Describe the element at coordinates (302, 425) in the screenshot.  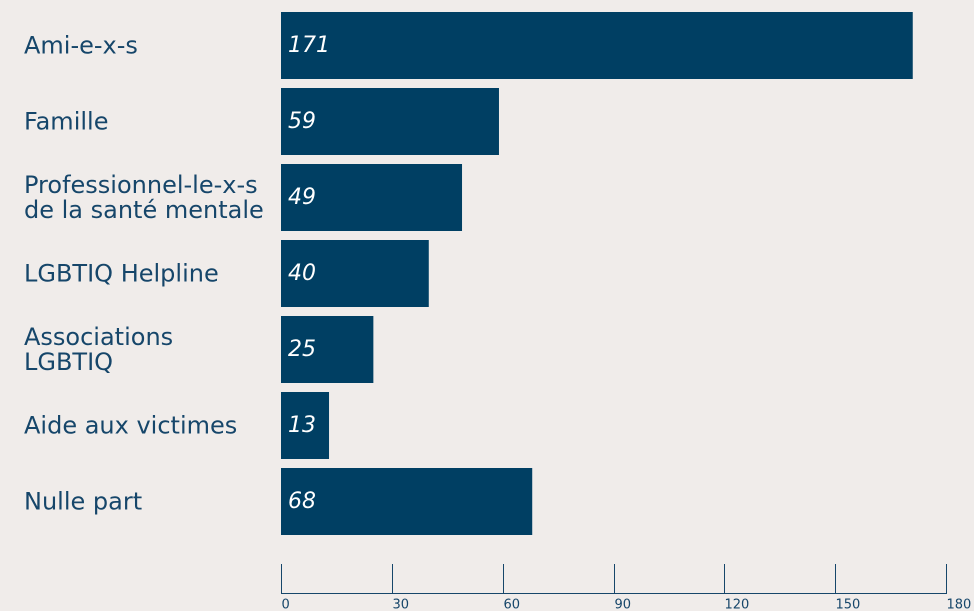
I see `bar-value-label: 13` at that location.